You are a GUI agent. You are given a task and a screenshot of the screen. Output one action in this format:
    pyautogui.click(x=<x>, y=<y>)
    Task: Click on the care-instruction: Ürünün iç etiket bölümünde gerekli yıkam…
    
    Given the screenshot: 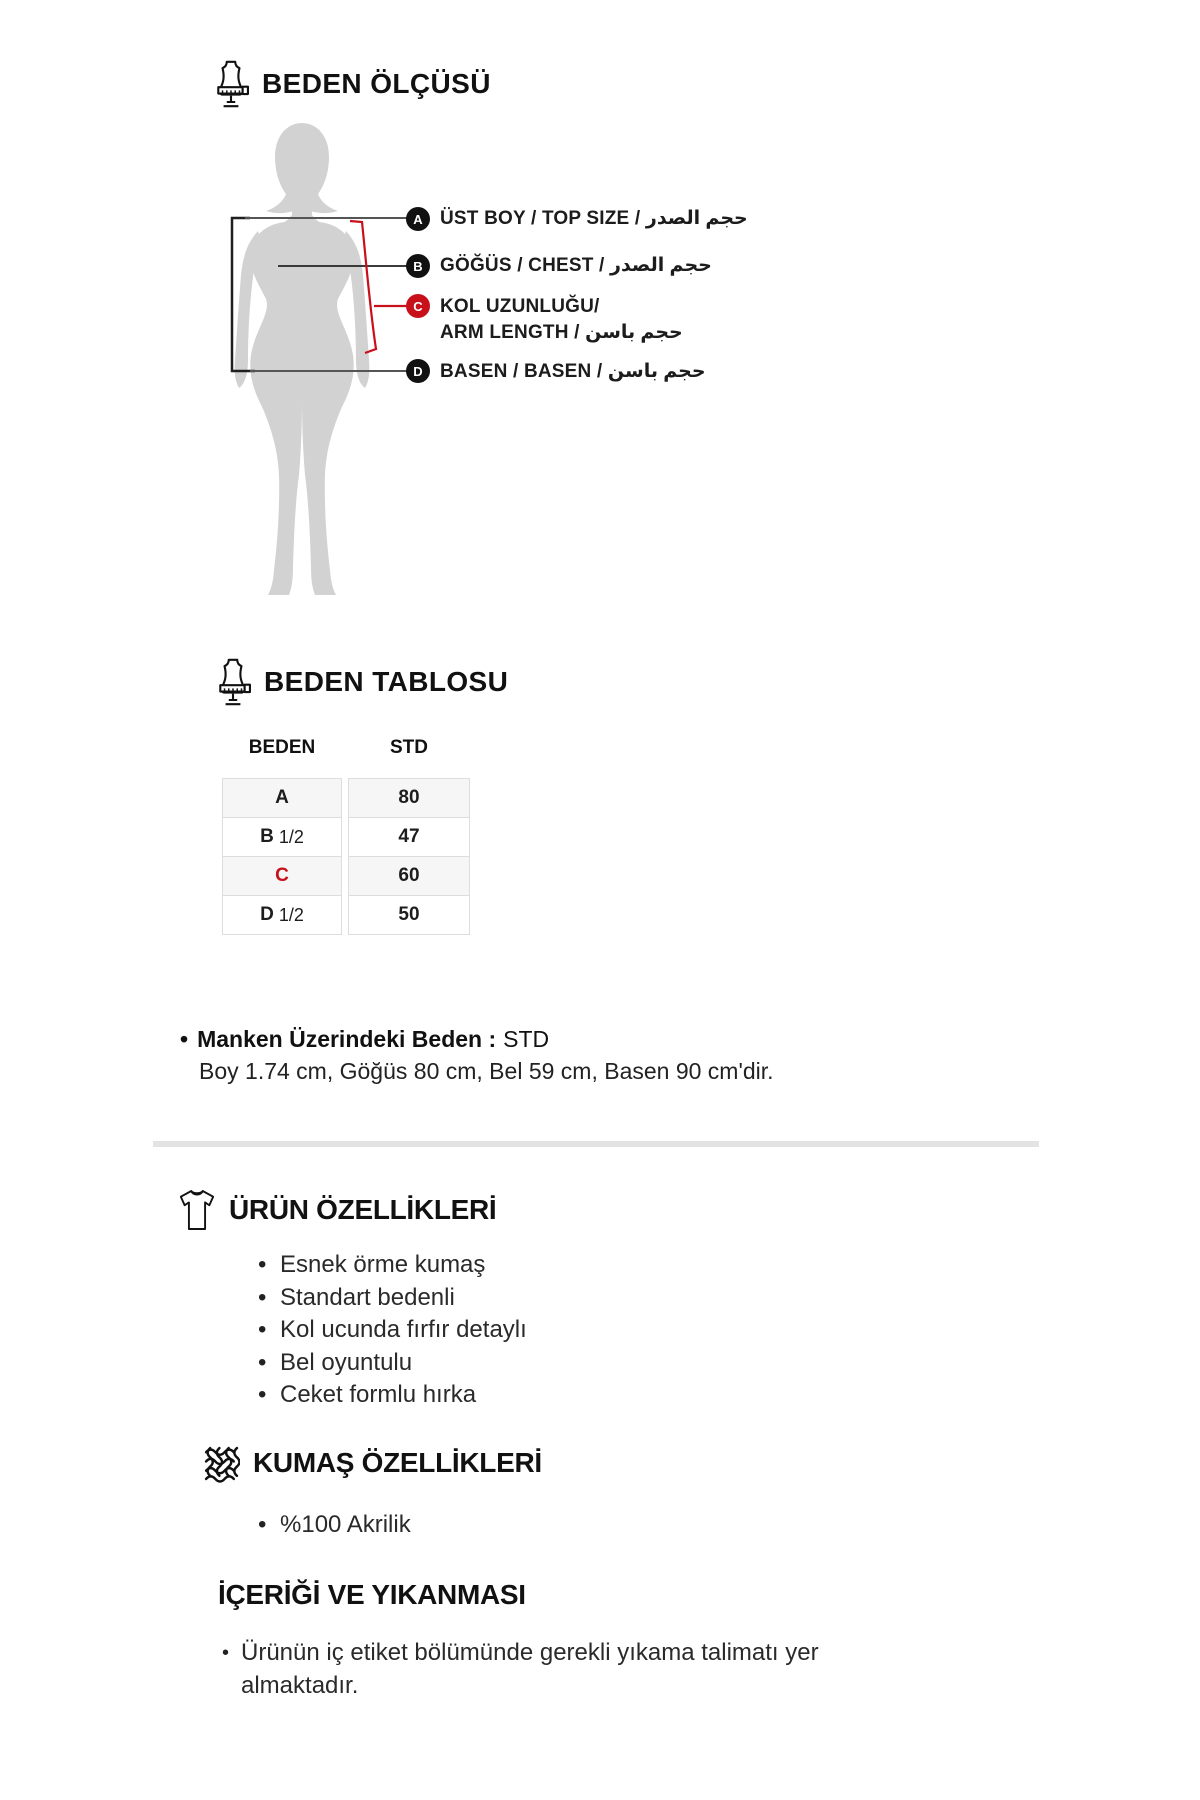 What is the action you would take?
    pyautogui.click(x=572, y=1669)
    